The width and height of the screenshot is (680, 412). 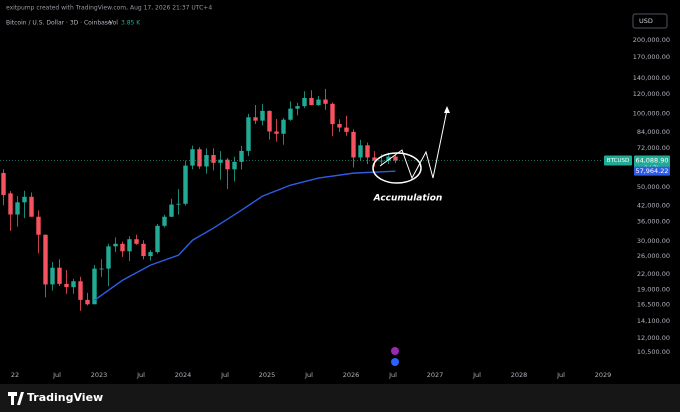 What do you see at coordinates (651, 161) in the screenshot?
I see `price-tag-text: 64,088.90` at bounding box center [651, 161].